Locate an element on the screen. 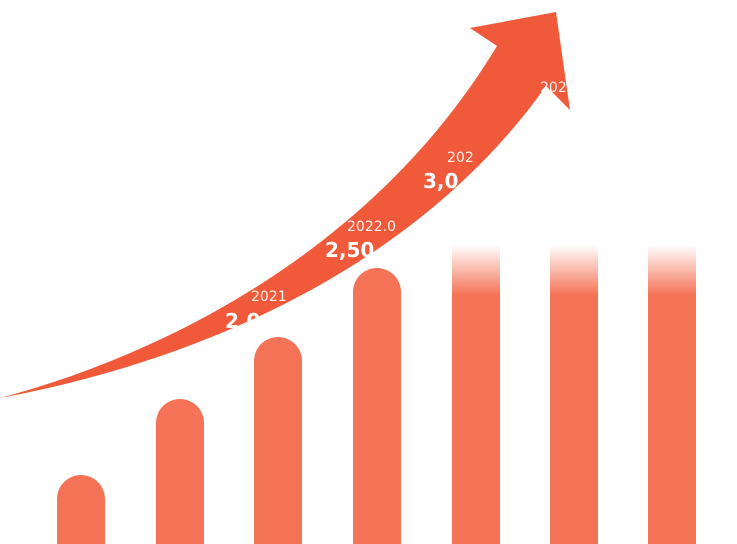 This screenshot has height=544, width=737. amount-label: 3,0 is located at coordinates (440, 181).